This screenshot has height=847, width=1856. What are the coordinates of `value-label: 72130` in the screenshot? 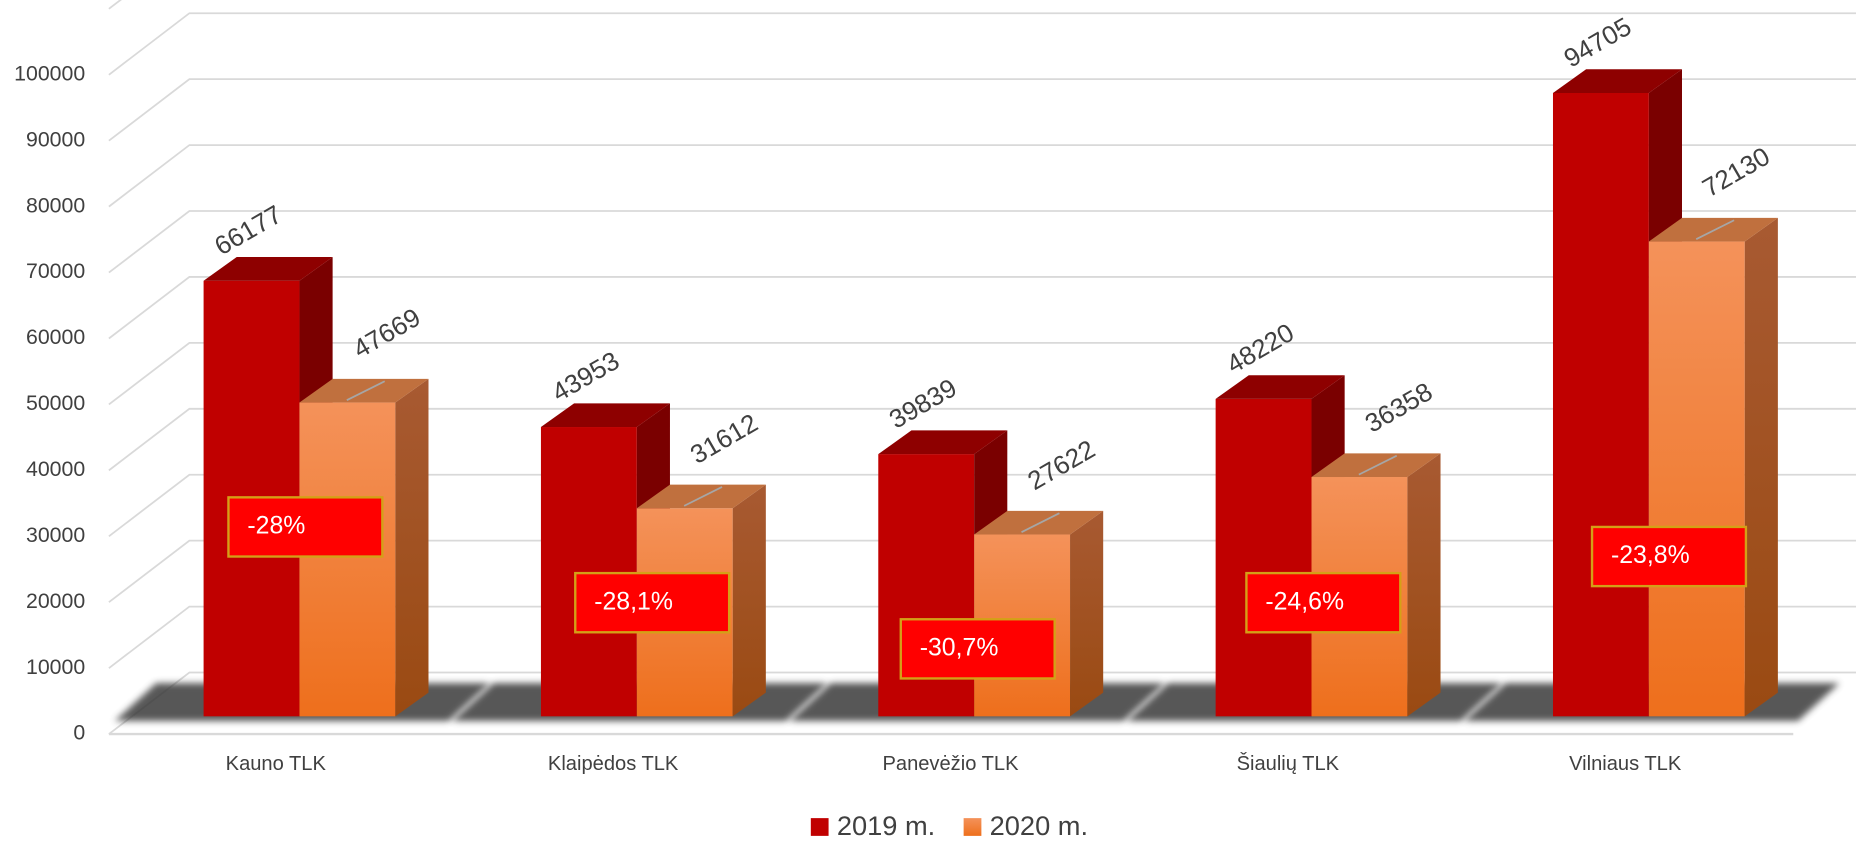 It's located at (1736, 172).